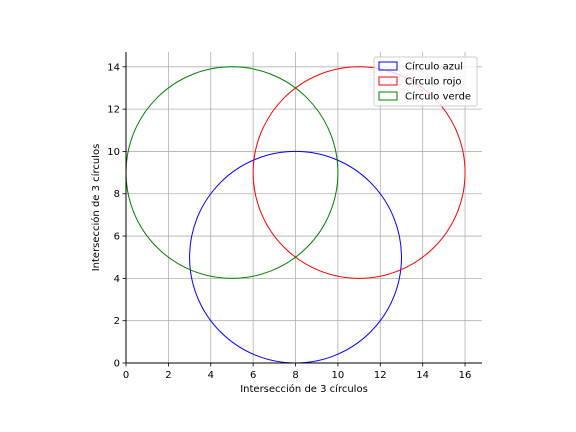 The width and height of the screenshot is (576, 432). Describe the element at coordinates (338, 375) in the screenshot. I see `x-tick-label: 10` at that location.